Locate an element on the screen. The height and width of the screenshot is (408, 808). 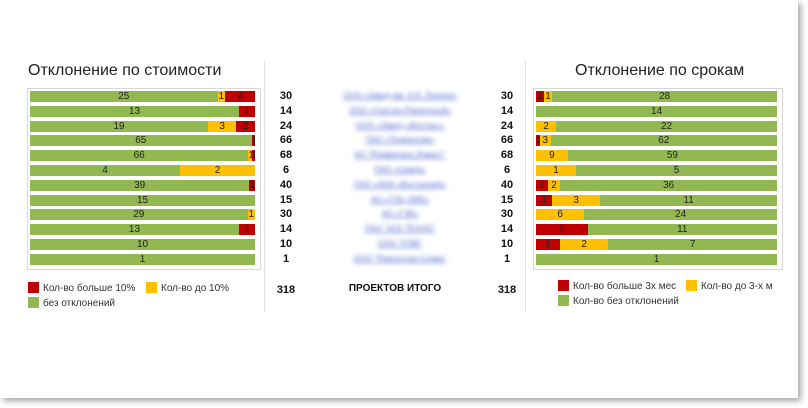
project-link-5: АО "Ремфинанс Инвест" is located at coordinates (400, 155).